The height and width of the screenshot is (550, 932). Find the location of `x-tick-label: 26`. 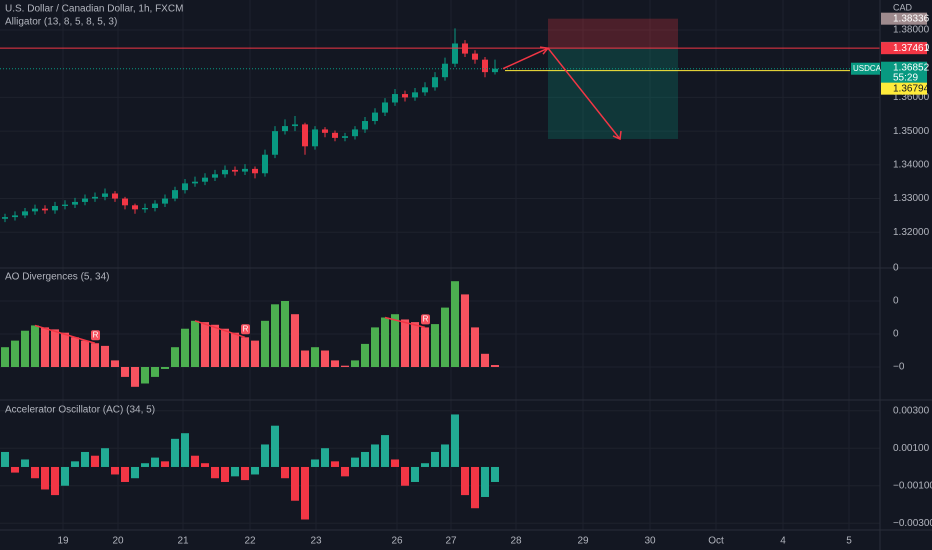

x-tick-label: 26 is located at coordinates (397, 541).